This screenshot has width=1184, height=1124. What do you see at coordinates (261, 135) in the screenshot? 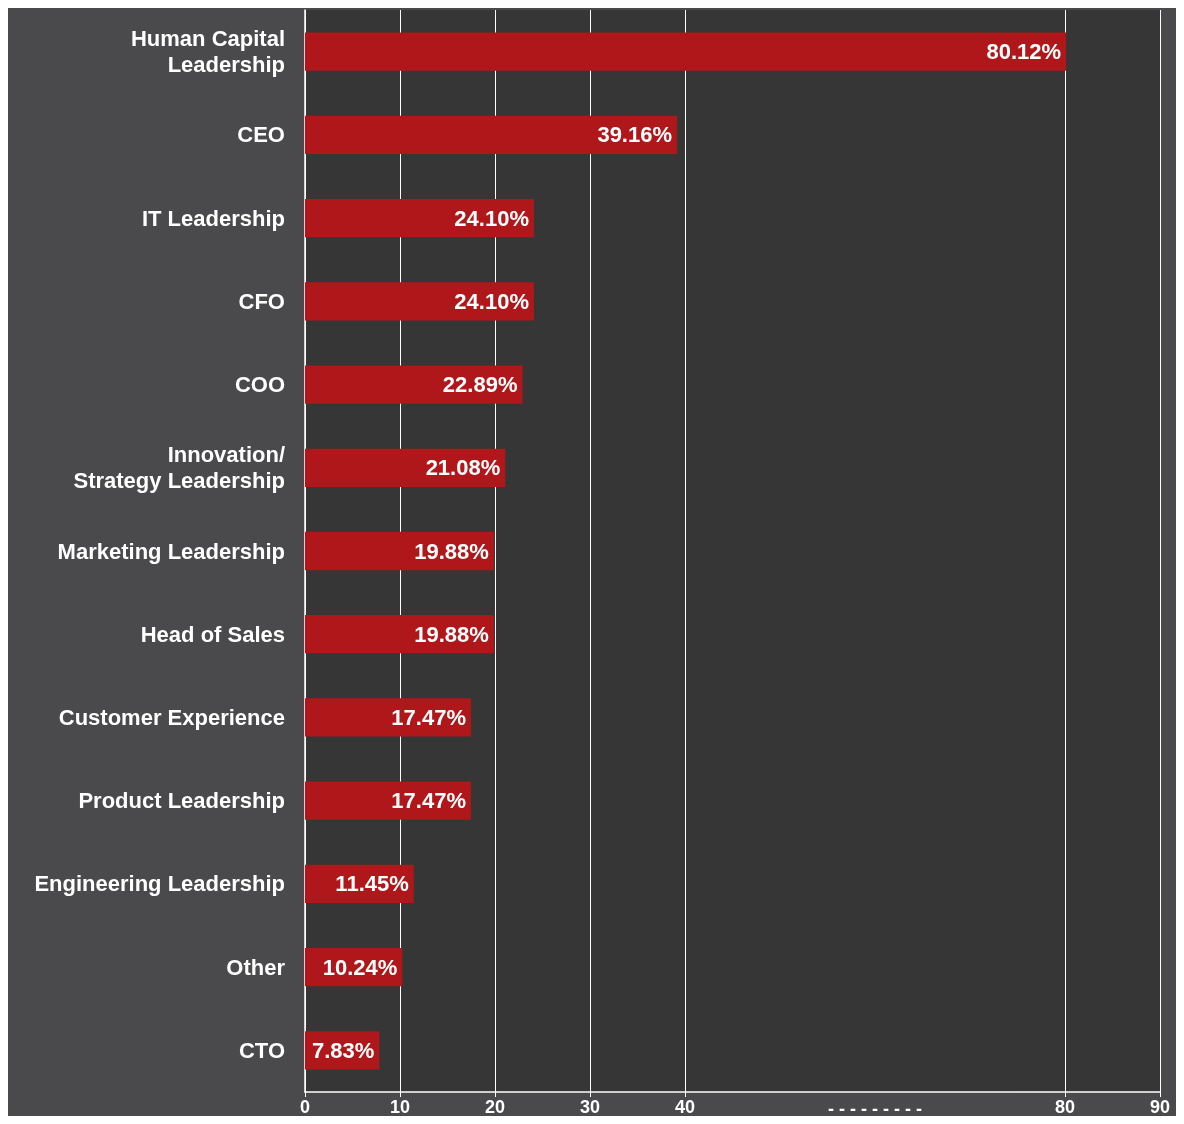
I see `y-tick-label: CEO` at bounding box center [261, 135].